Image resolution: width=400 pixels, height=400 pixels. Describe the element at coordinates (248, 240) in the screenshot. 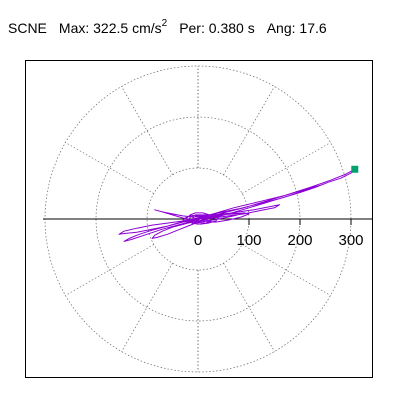

I see `x-tick-label-100: 100` at that location.